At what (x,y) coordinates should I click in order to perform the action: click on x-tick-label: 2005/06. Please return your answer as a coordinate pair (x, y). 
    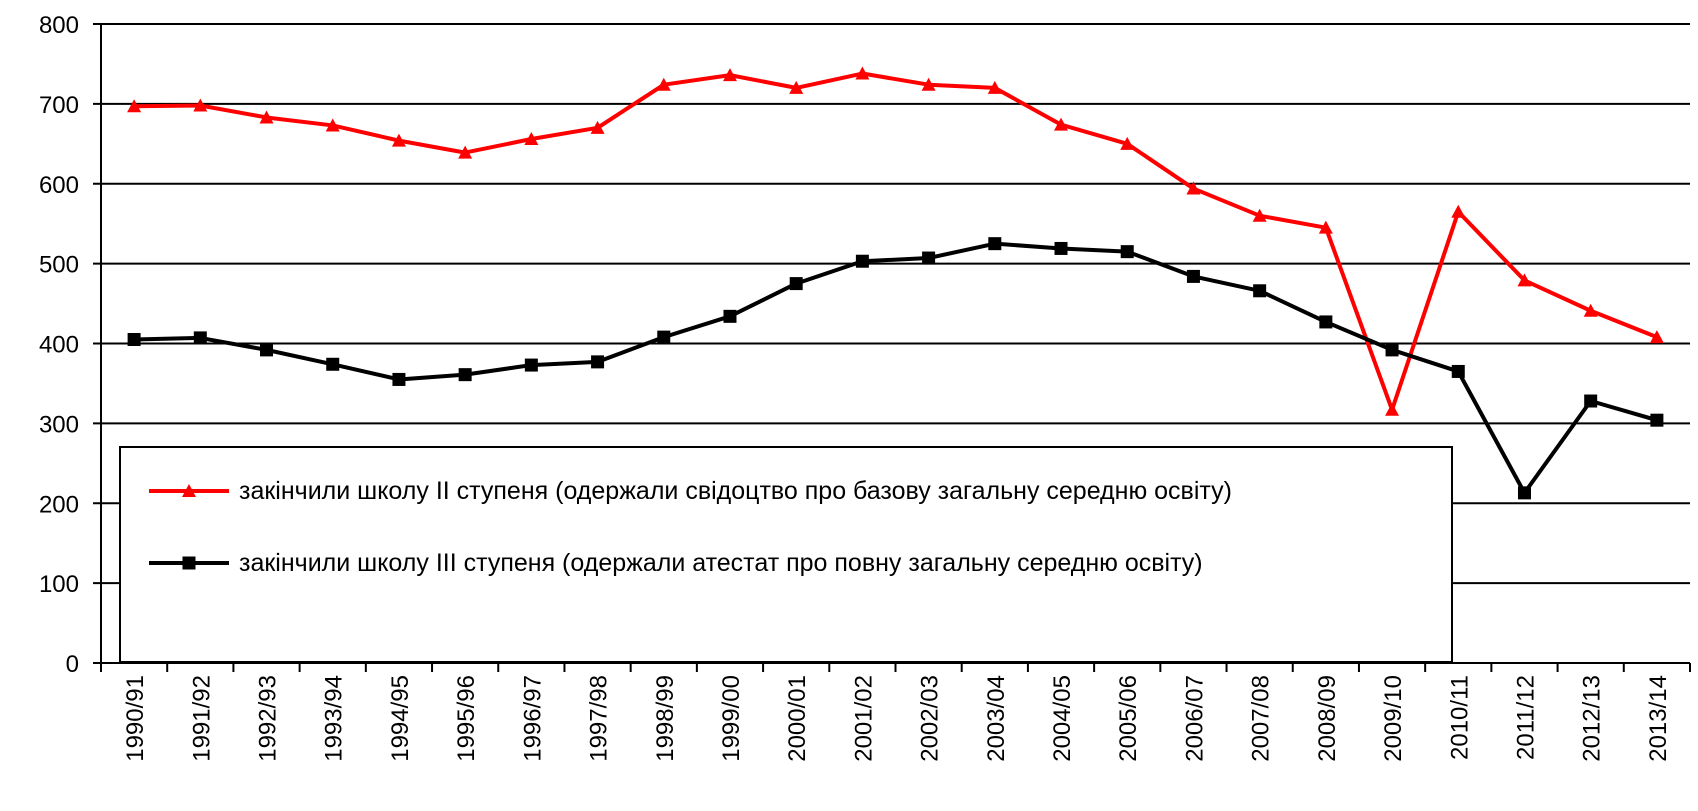
    Looking at the image, I should click on (1128, 718).